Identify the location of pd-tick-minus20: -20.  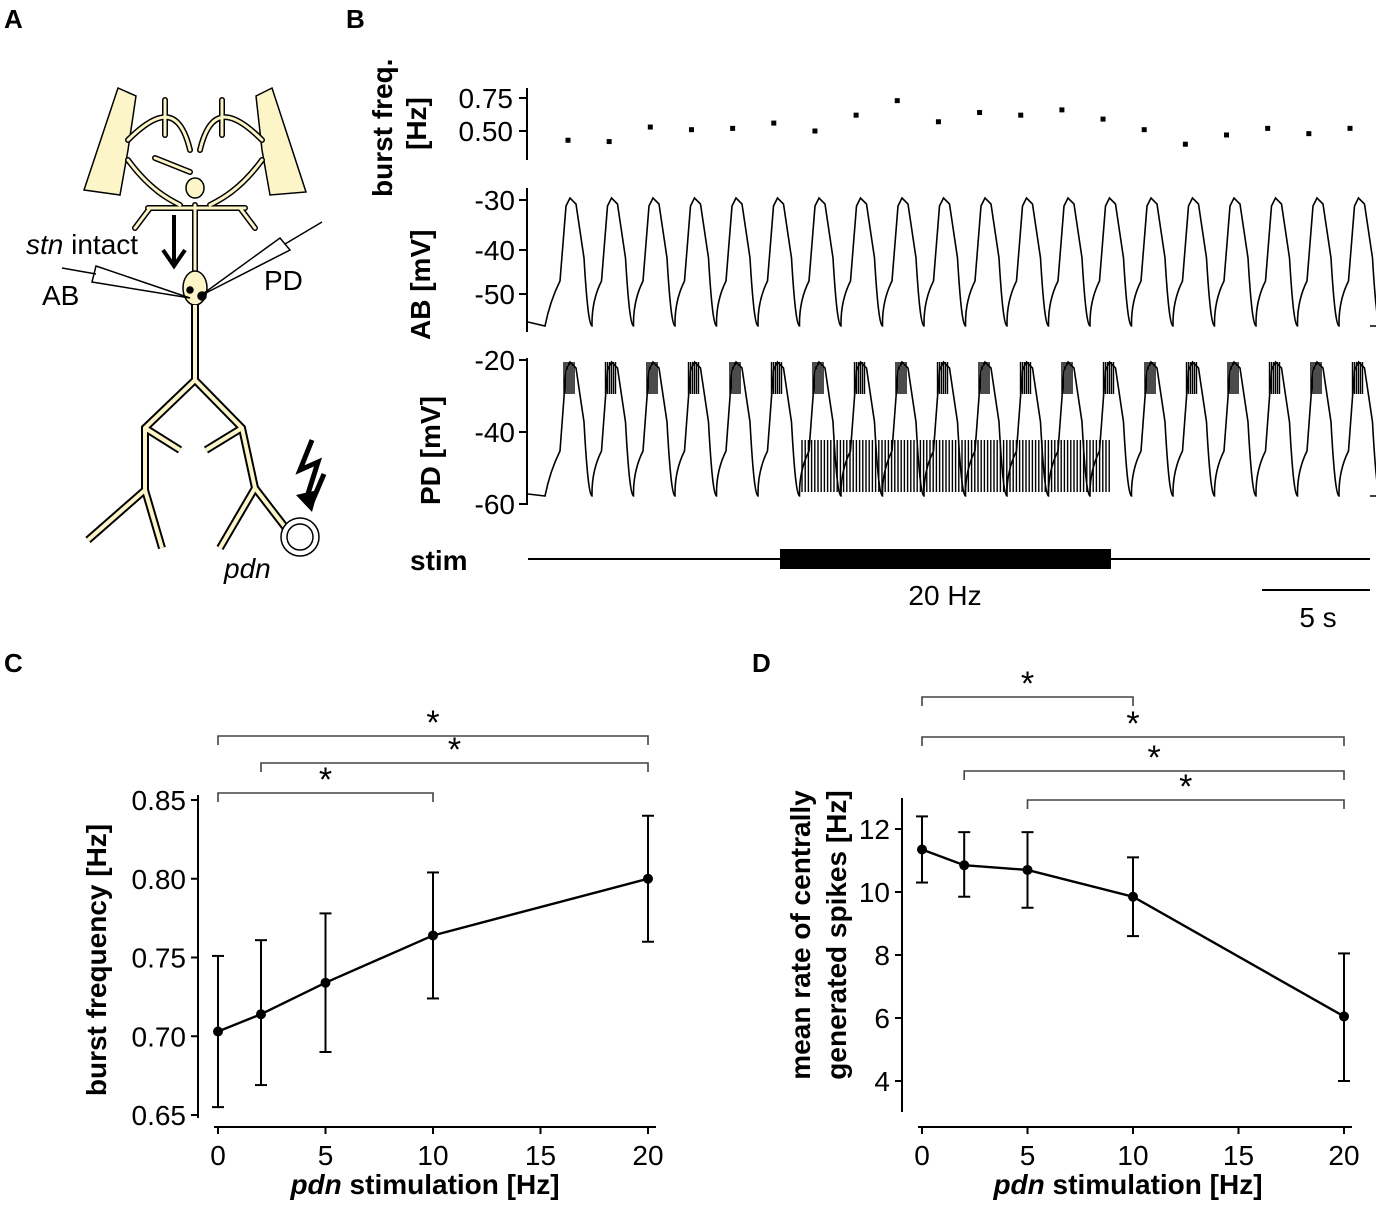
(495, 360).